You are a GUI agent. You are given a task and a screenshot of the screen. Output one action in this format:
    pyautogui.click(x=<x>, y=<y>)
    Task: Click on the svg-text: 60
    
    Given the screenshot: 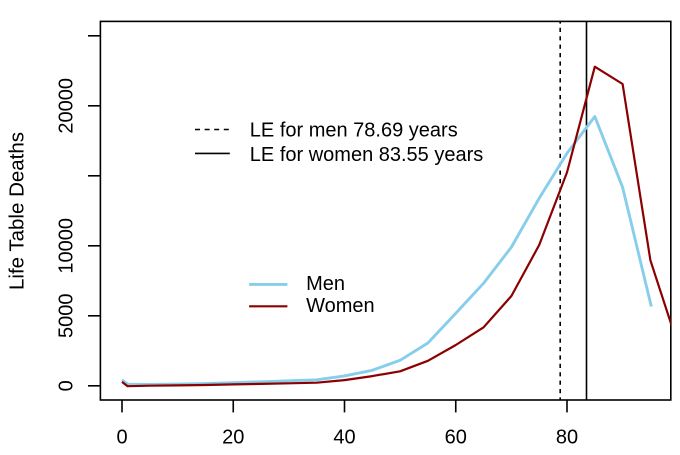 What is the action you would take?
    pyautogui.click(x=456, y=438)
    